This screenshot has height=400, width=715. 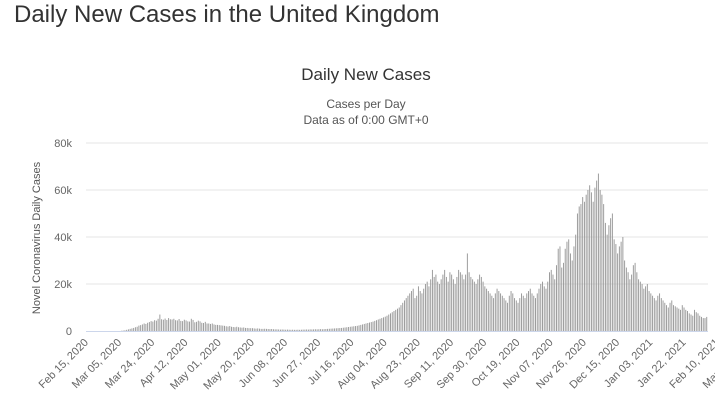 I want to click on y-tick-label: 40k, so click(x=63, y=238).